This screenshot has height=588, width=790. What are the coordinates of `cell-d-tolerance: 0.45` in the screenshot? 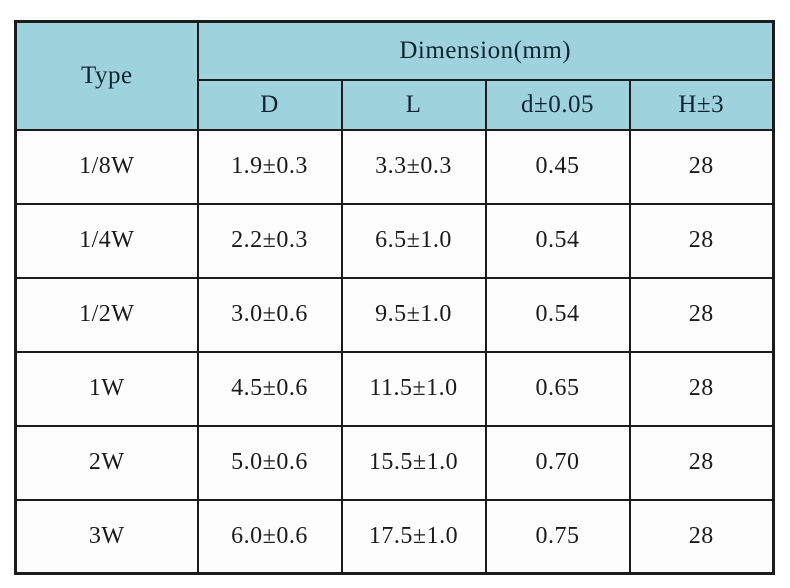 It's located at (557, 166).